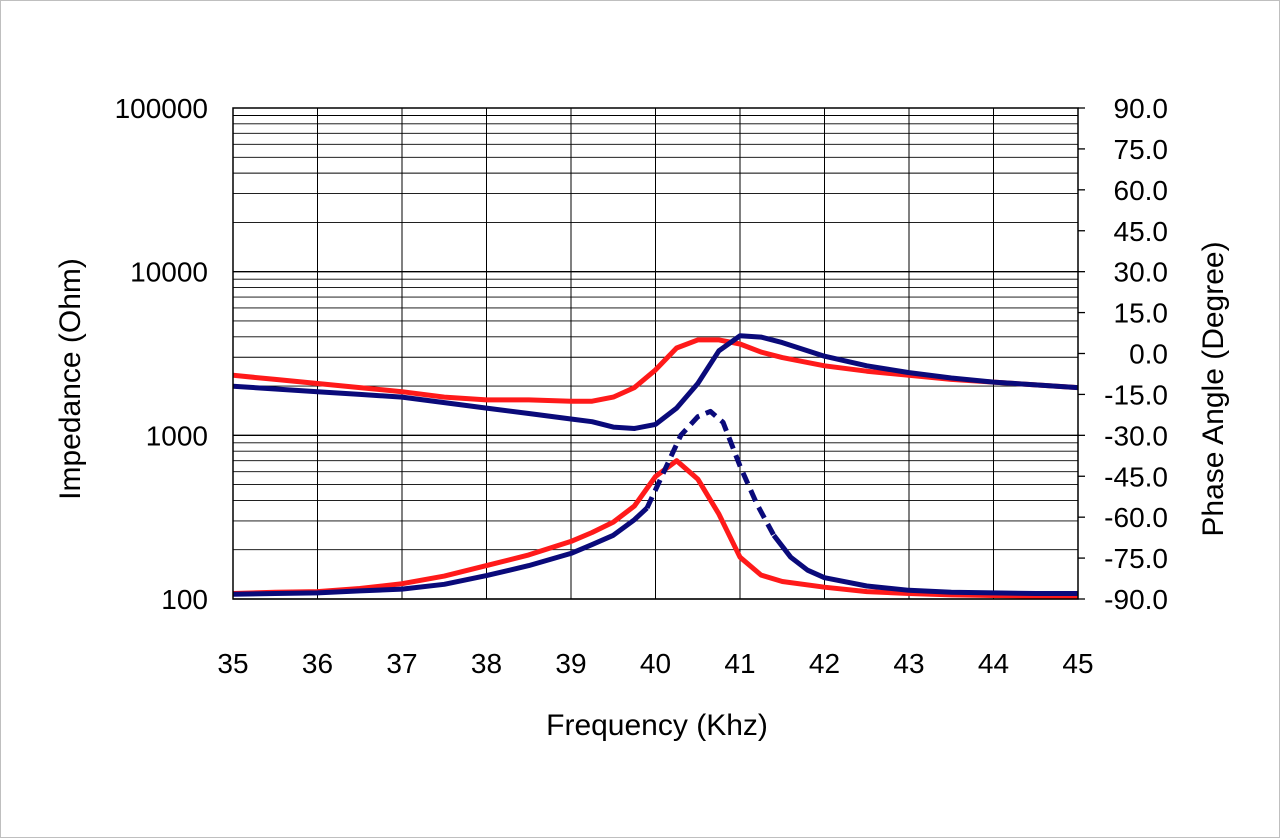 This screenshot has width=1280, height=839. What do you see at coordinates (657, 725) in the screenshot?
I see `x-axis-title: Frequency (Khz)` at bounding box center [657, 725].